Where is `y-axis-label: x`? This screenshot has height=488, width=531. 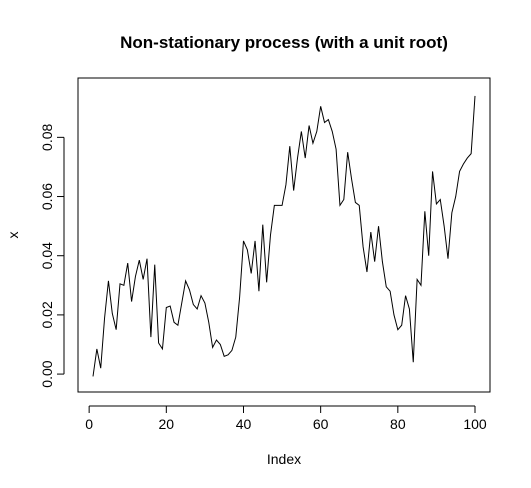 y-axis-label: x is located at coordinates (13, 235).